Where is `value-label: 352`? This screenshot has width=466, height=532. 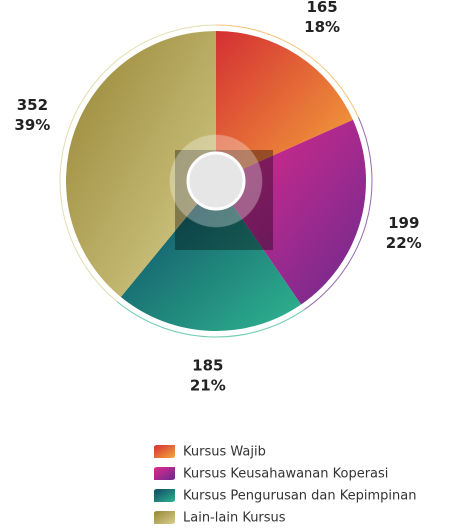
value-label: 352 is located at coordinates (32, 105).